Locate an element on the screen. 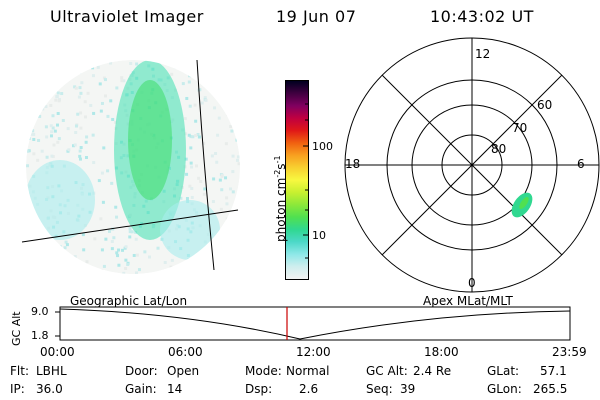 Image resolution: width=600 pixels, height=400 pixels. mlat-label-60: 60 is located at coordinates (545, 105).